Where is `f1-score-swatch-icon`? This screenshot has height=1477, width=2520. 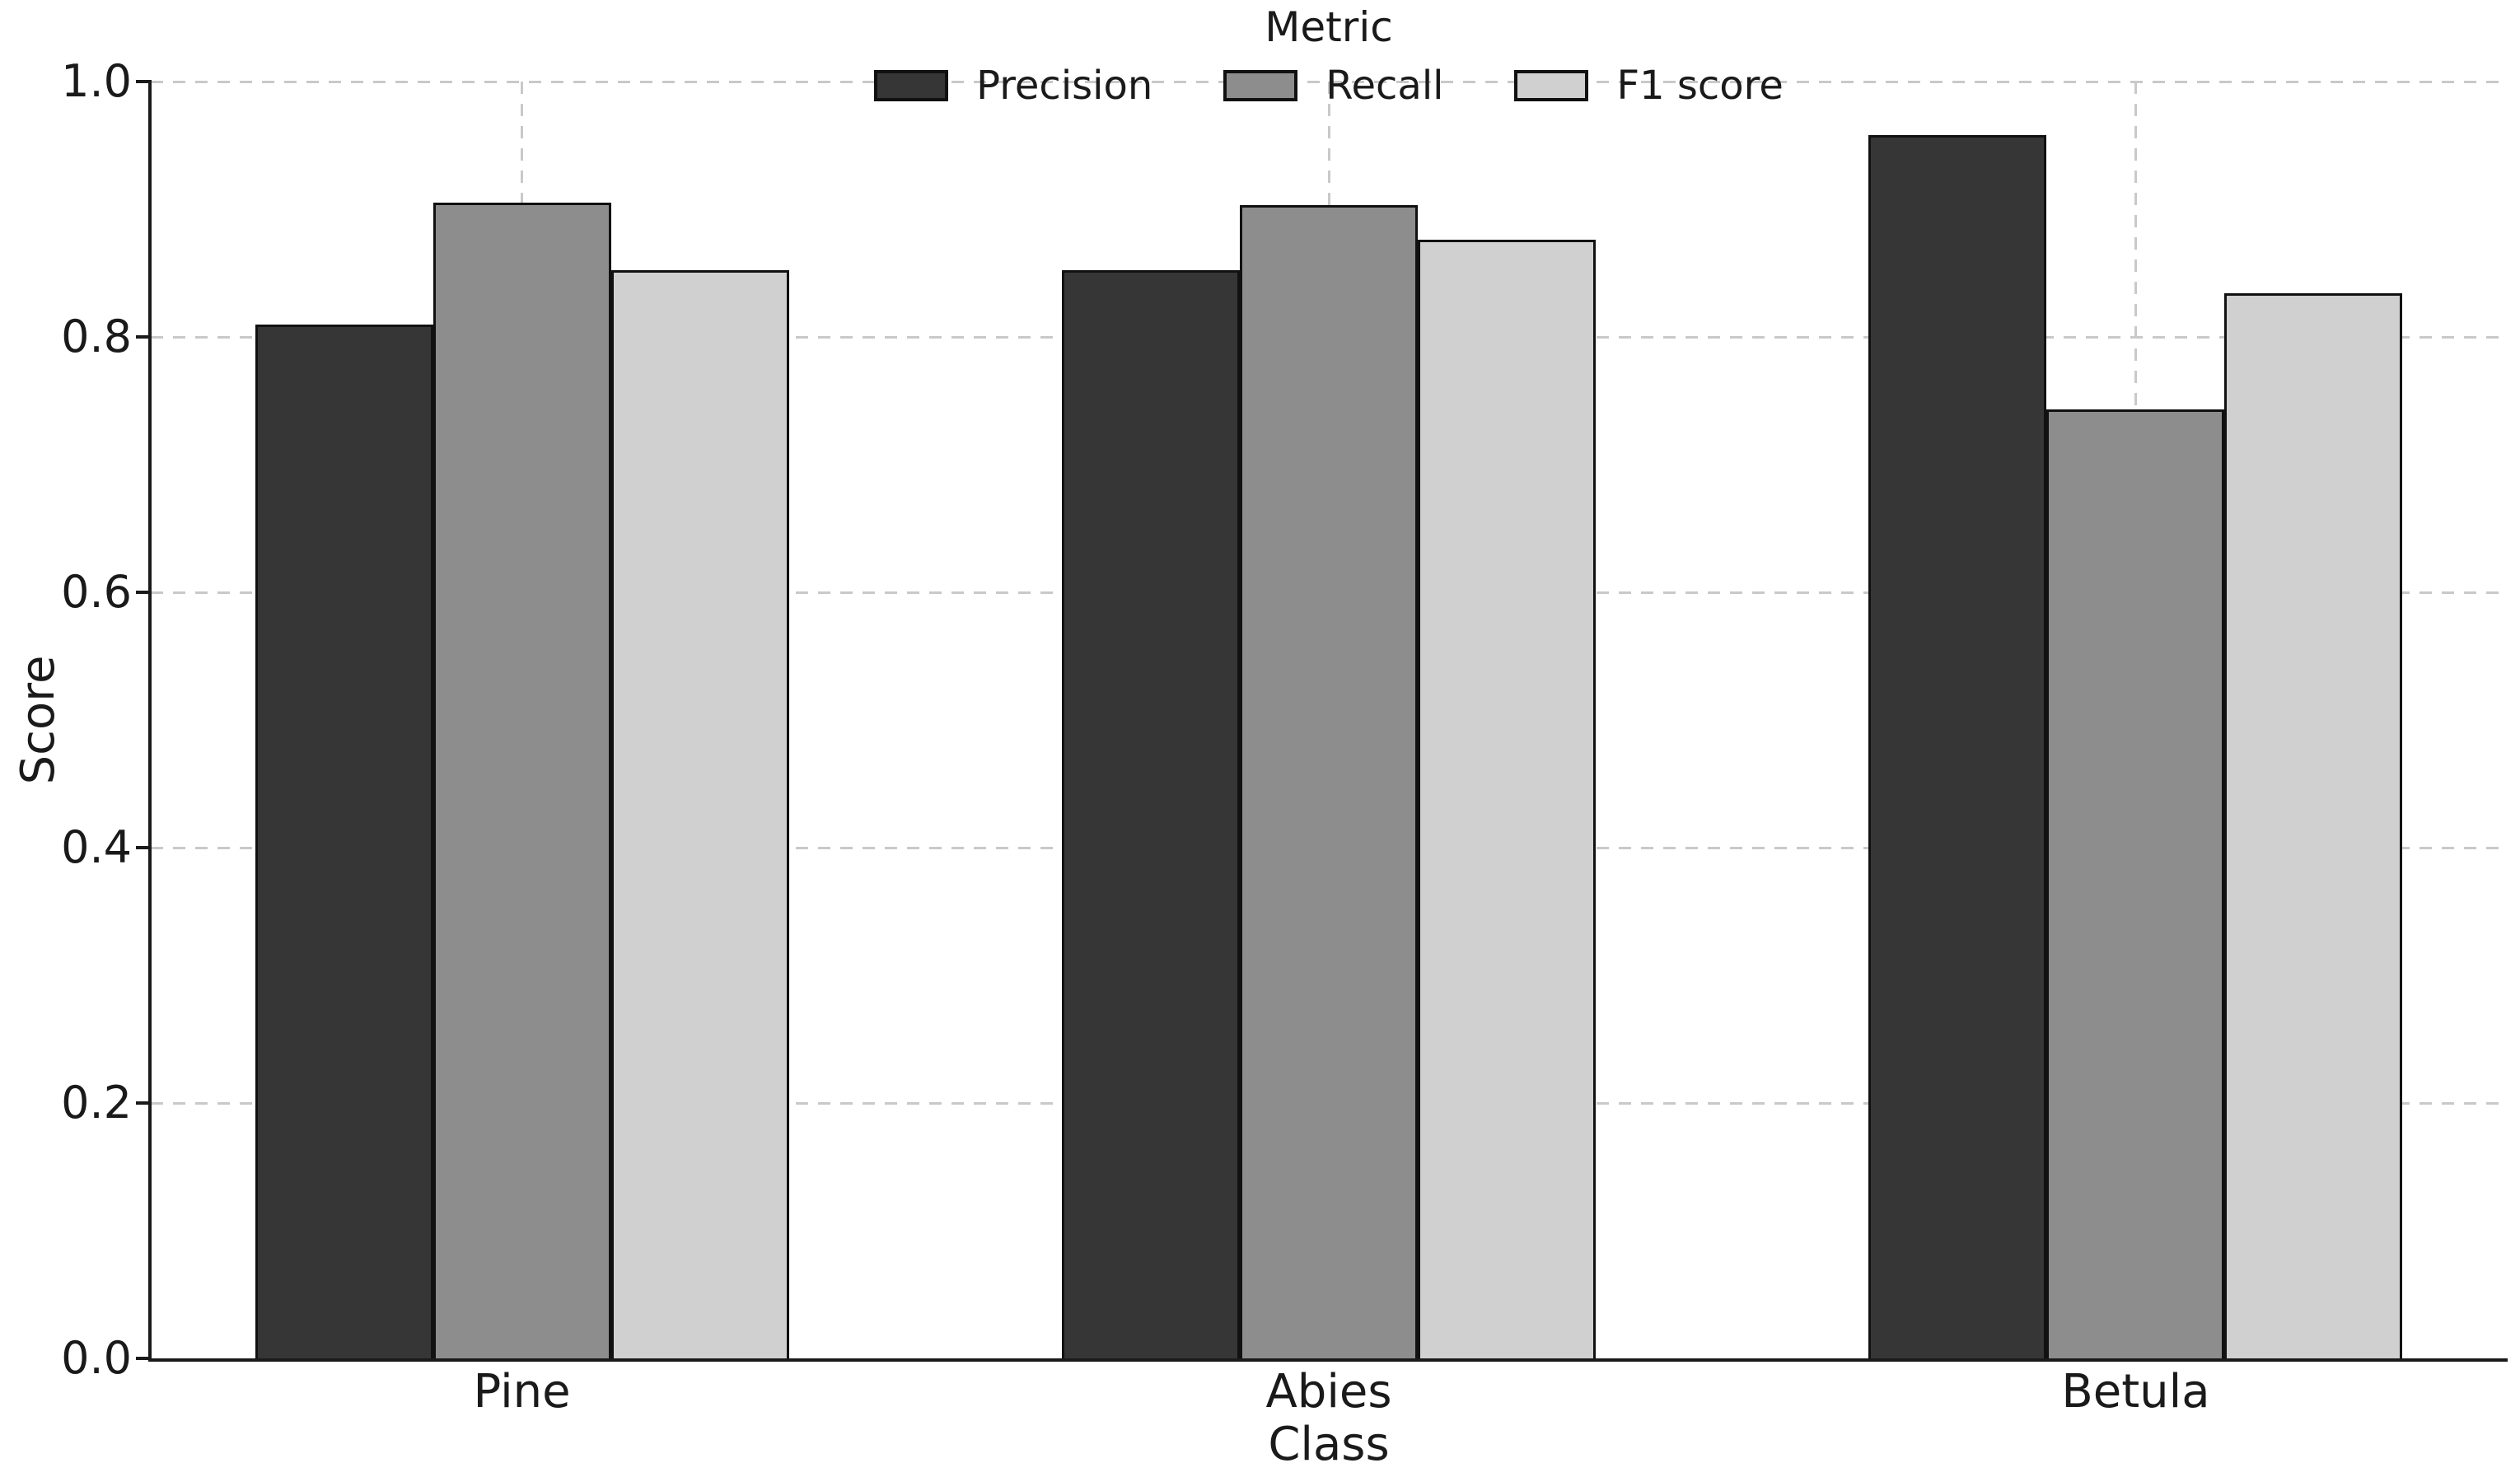 f1-score-swatch-icon is located at coordinates (1551, 85).